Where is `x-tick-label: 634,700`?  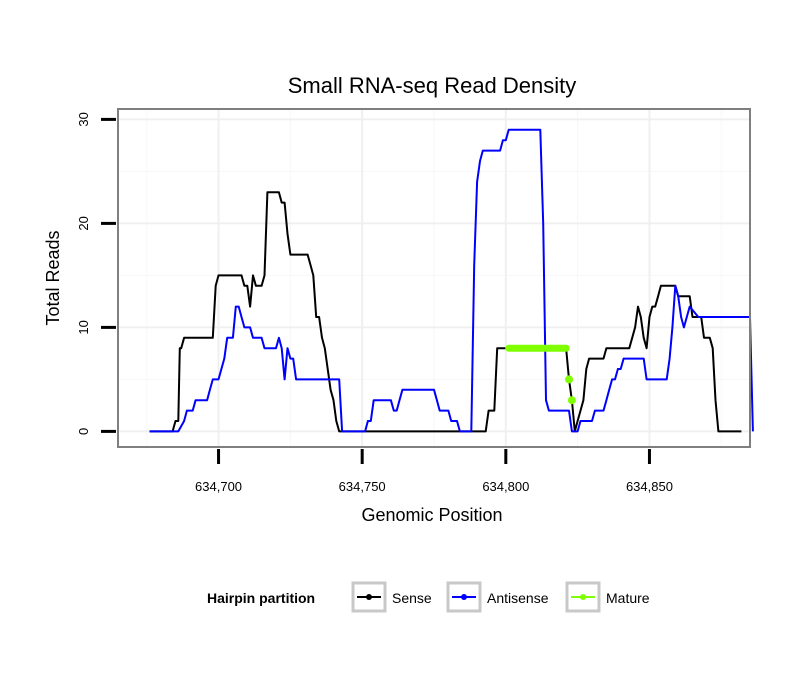
x-tick-label: 634,700 is located at coordinates (218, 486).